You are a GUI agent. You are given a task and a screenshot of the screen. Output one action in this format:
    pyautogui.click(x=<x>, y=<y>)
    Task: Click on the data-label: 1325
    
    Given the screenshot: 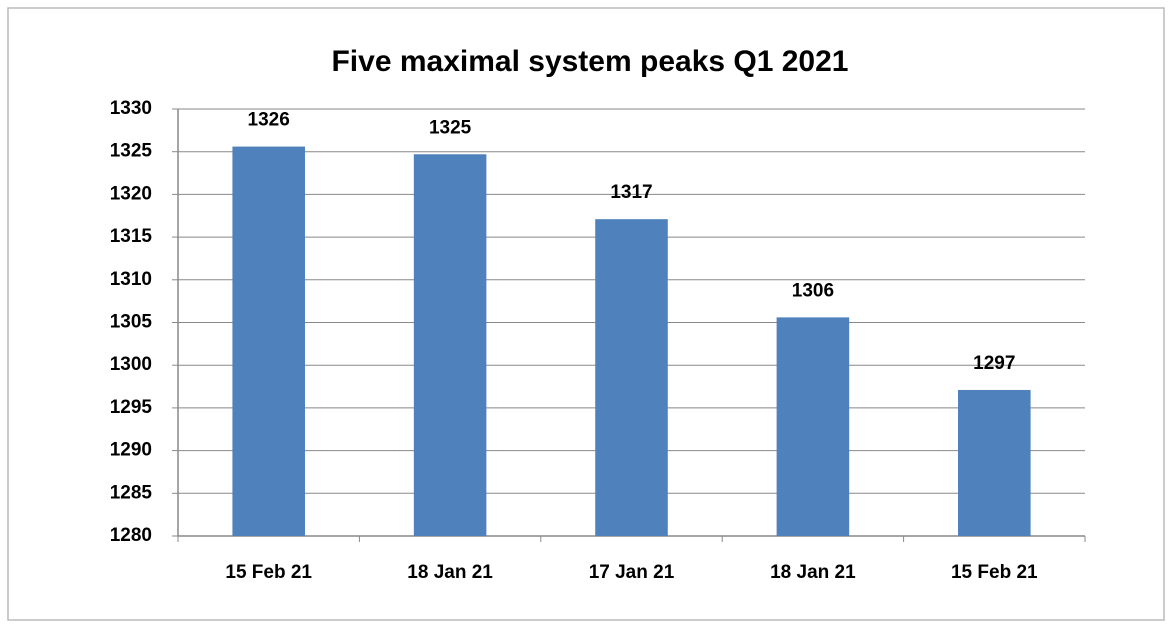 What is the action you would take?
    pyautogui.click(x=450, y=127)
    